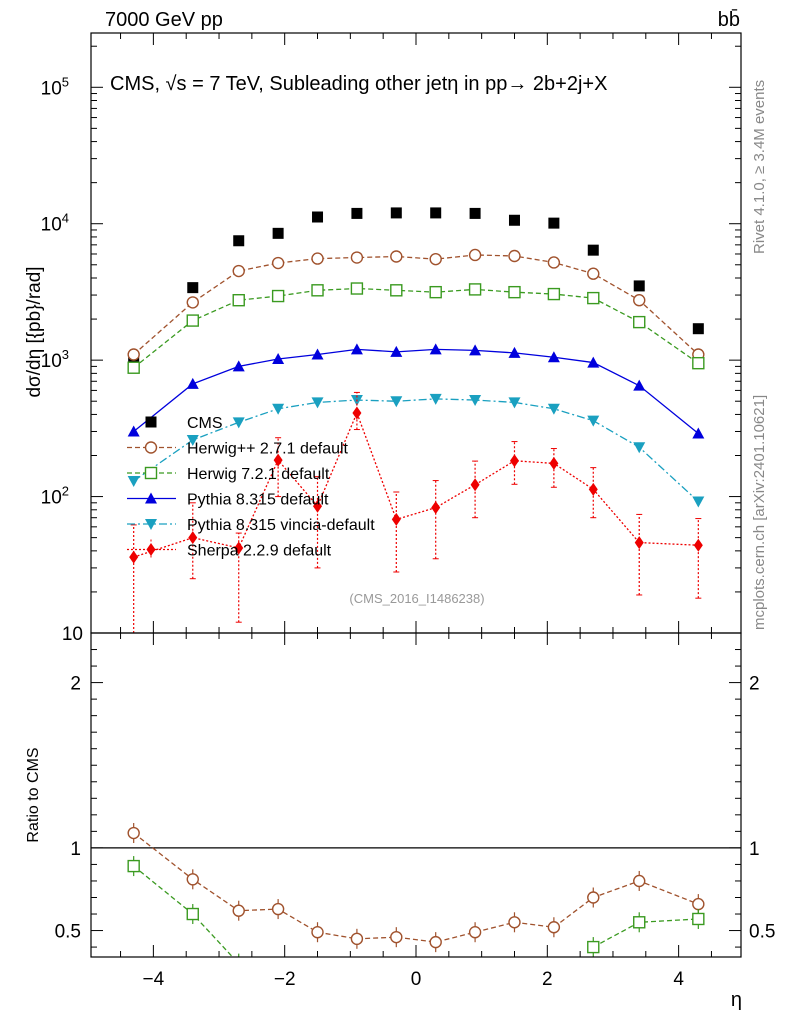 This screenshot has width=786, height=1024. What do you see at coordinates (678, 979) in the screenshot?
I see `x-tick-label: 4` at bounding box center [678, 979].